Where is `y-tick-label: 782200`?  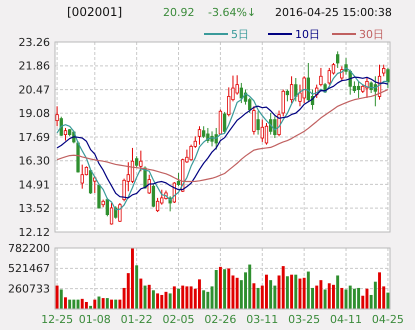 y-tick-label: 782200 is located at coordinates (29, 248).